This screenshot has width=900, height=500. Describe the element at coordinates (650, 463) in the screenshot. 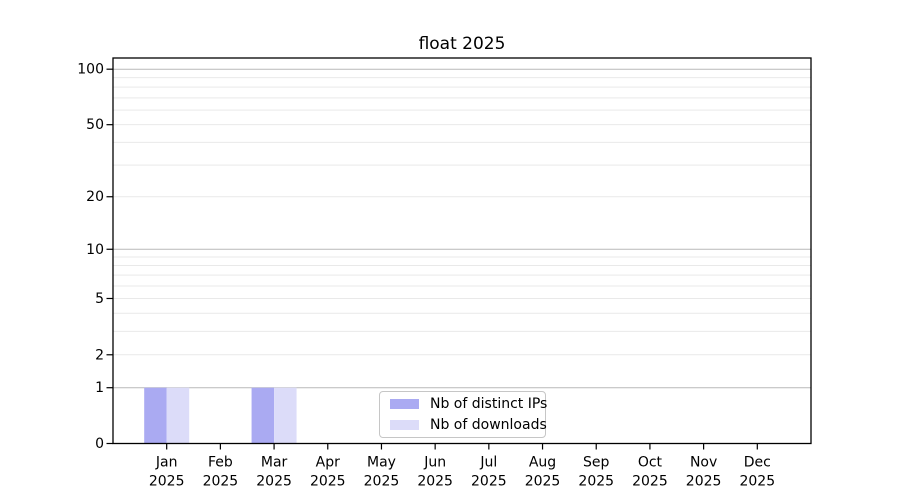

I see `x-tick-label: Oct` at that location.